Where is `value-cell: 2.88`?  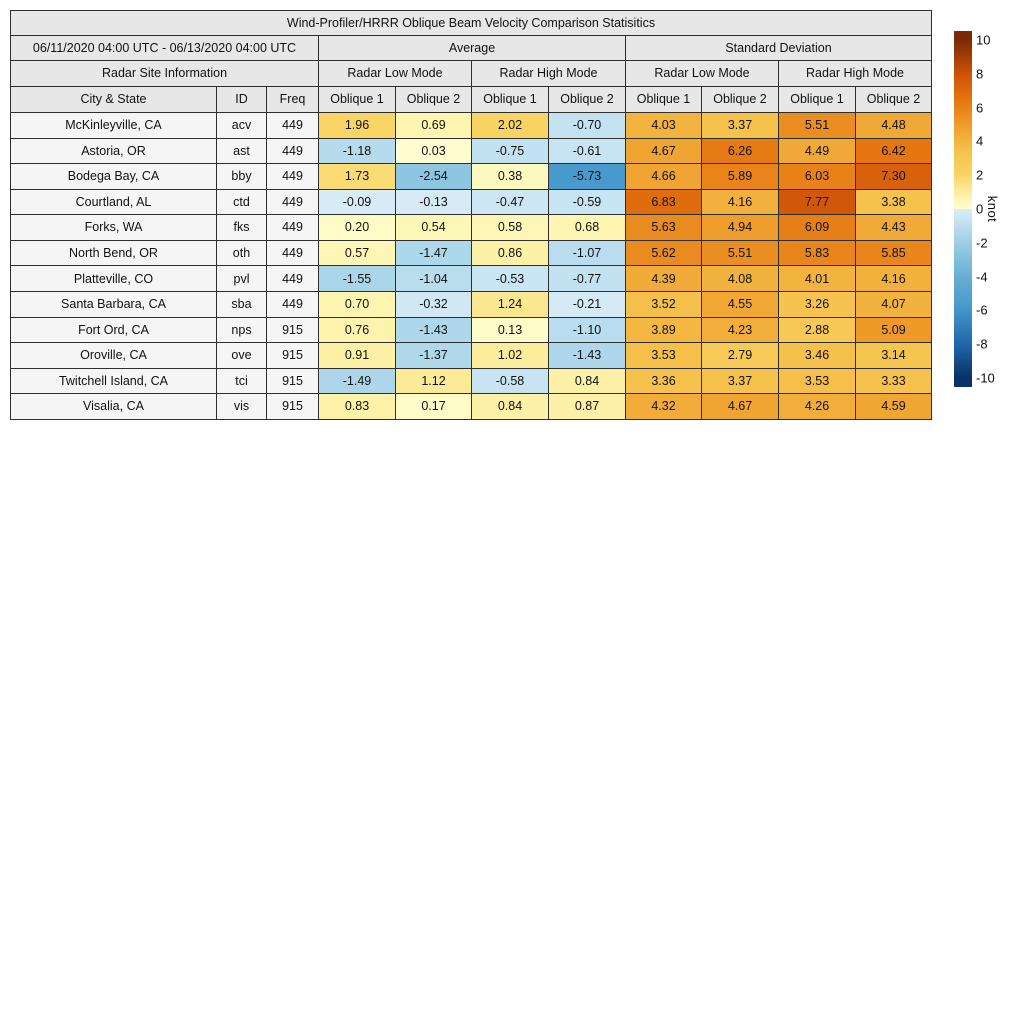 value-cell: 2.88 is located at coordinates (817, 330).